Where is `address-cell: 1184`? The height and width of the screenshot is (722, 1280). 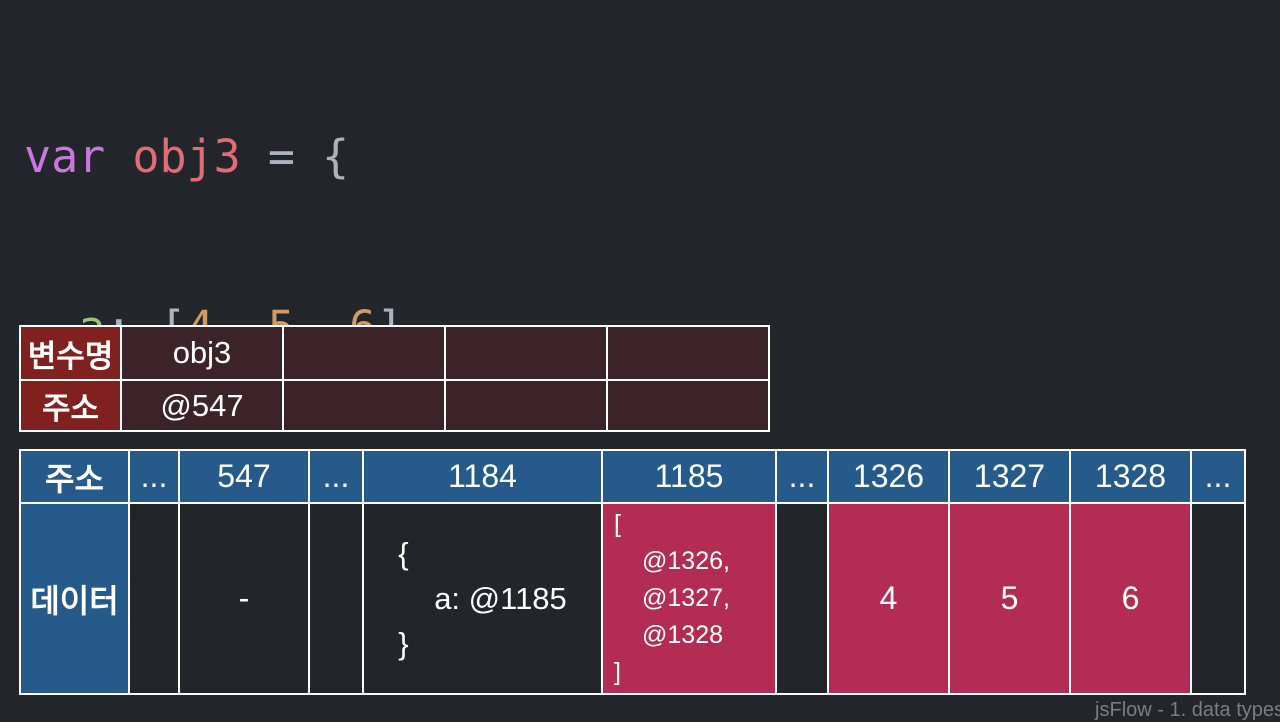 address-cell: 1184 is located at coordinates (482, 476).